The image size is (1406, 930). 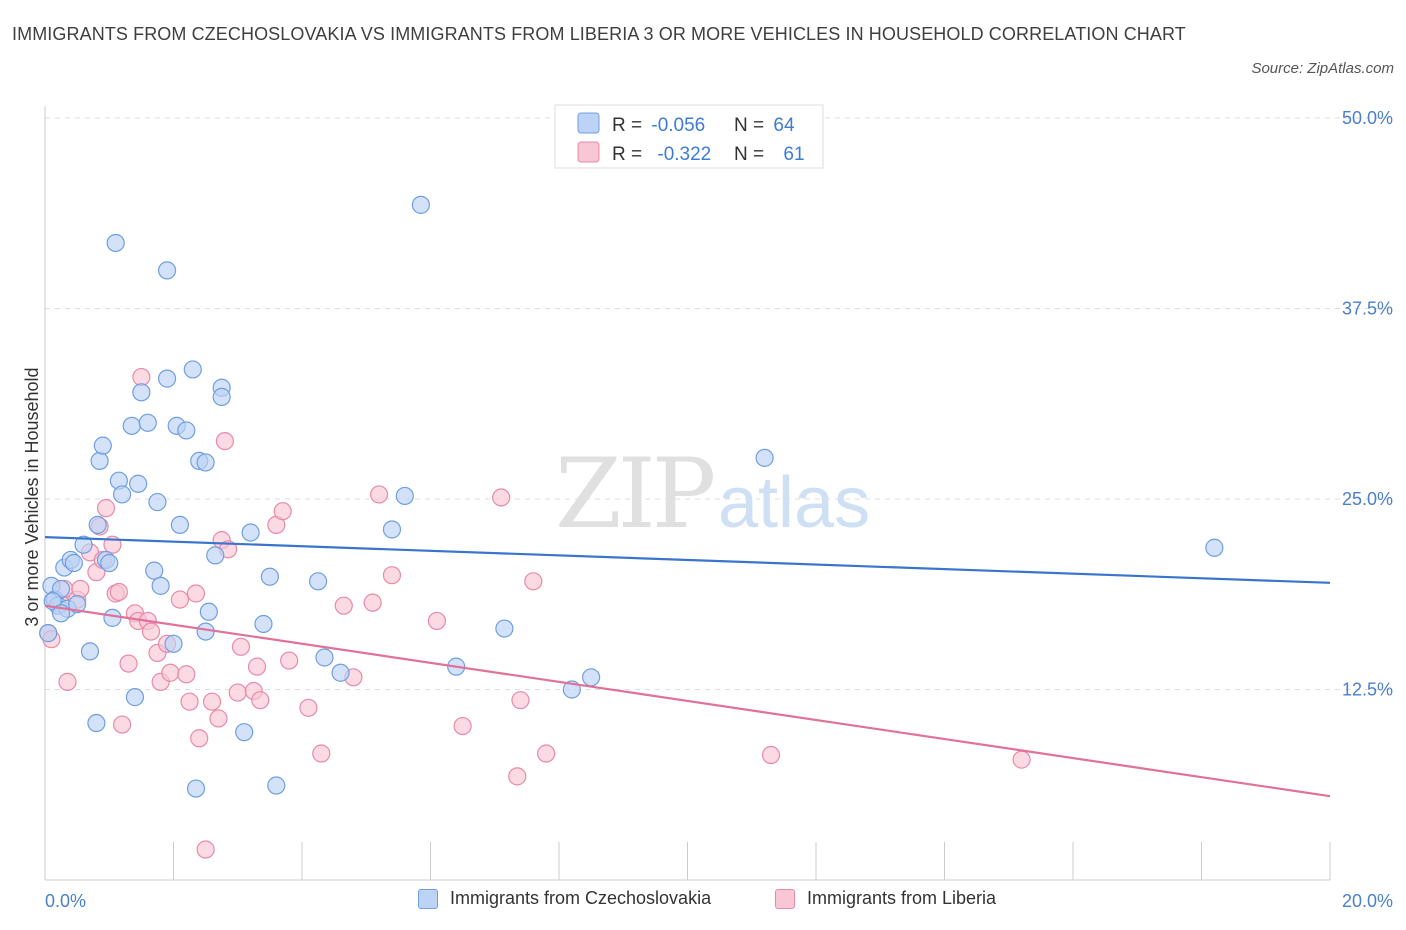 What do you see at coordinates (751, 125) in the screenshot?
I see `legend-n-label-1: N =` at bounding box center [751, 125].